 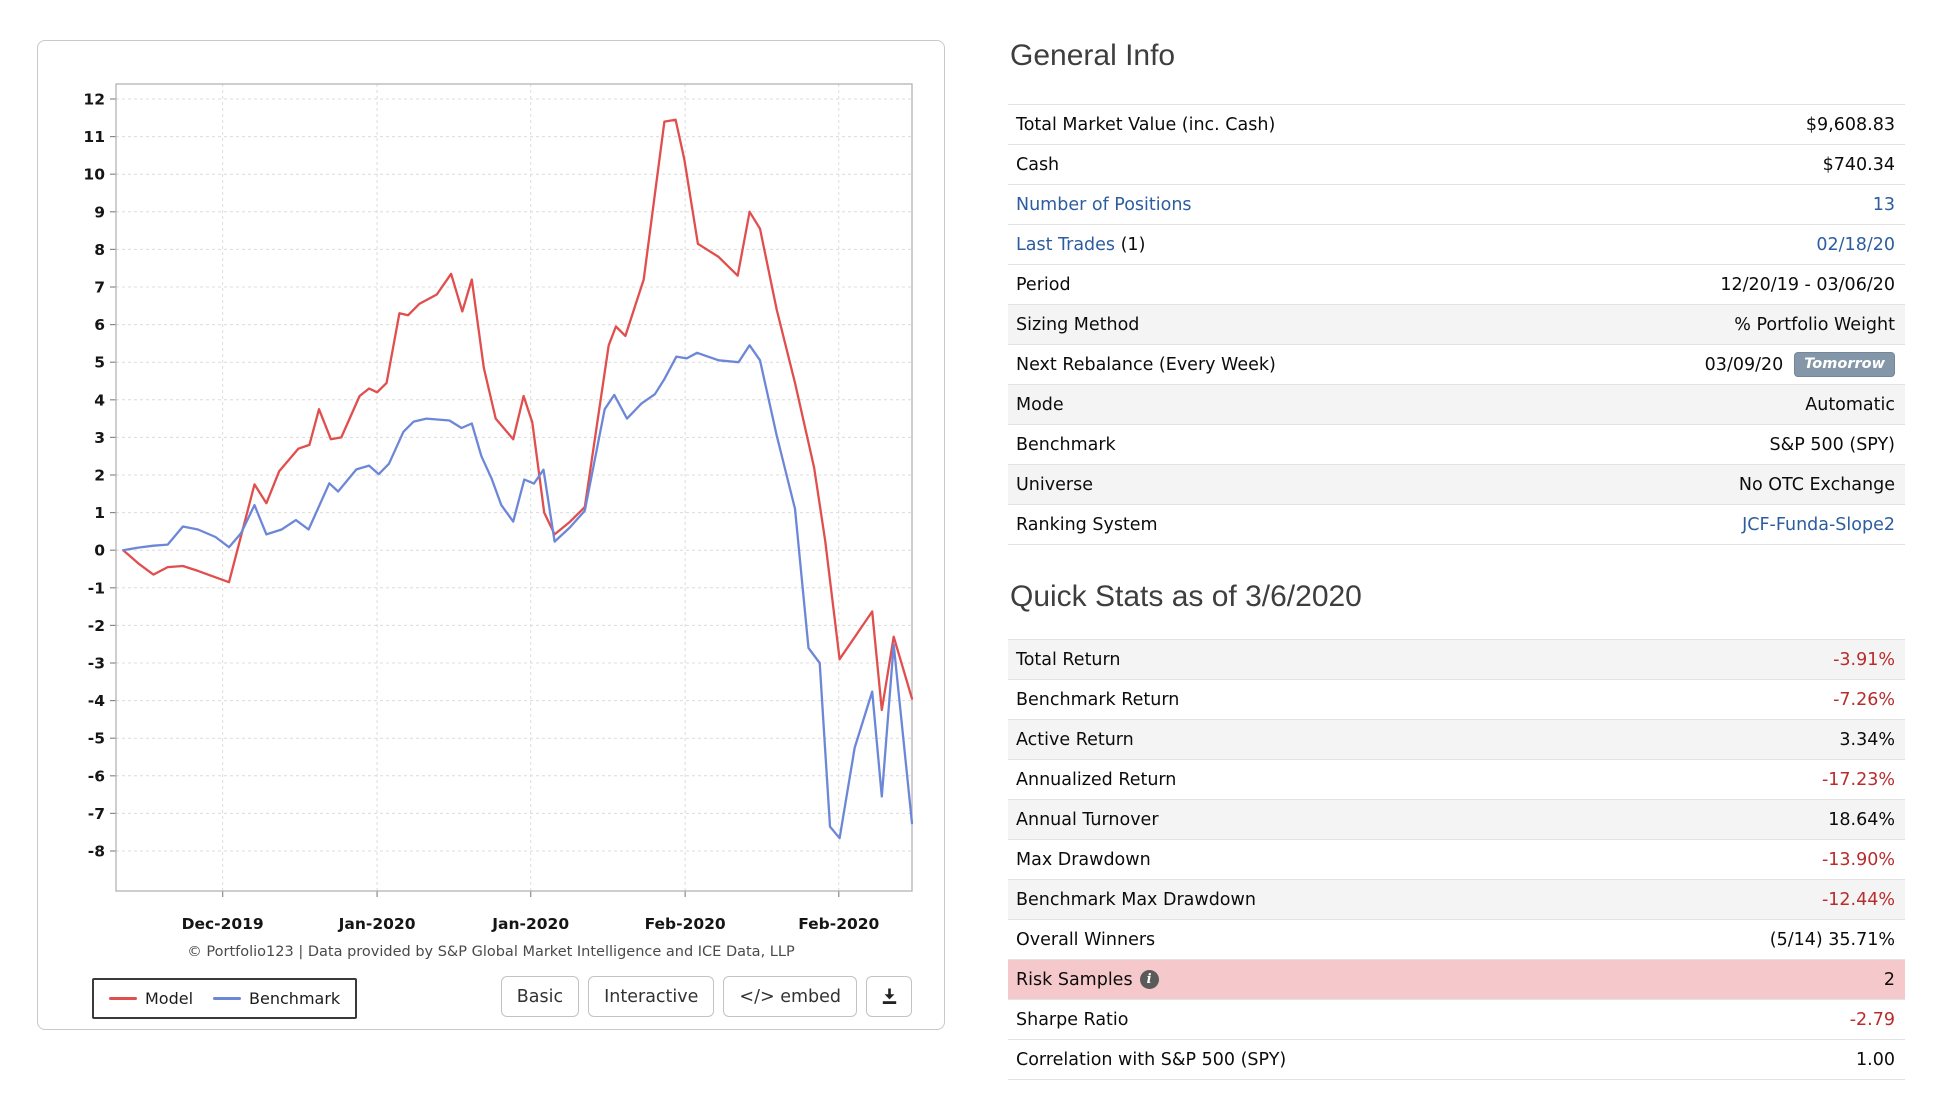 What do you see at coordinates (1456, 900) in the screenshot?
I see `table-row: Benchmark Max Drawdown -12.44%` at bounding box center [1456, 900].